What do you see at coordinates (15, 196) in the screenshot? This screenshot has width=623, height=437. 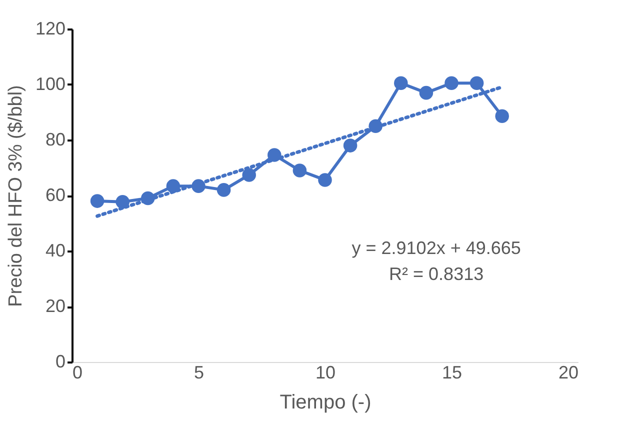 I see `y-axis-title: Precio del HFO 3% ($/bbl)` at bounding box center [15, 196].